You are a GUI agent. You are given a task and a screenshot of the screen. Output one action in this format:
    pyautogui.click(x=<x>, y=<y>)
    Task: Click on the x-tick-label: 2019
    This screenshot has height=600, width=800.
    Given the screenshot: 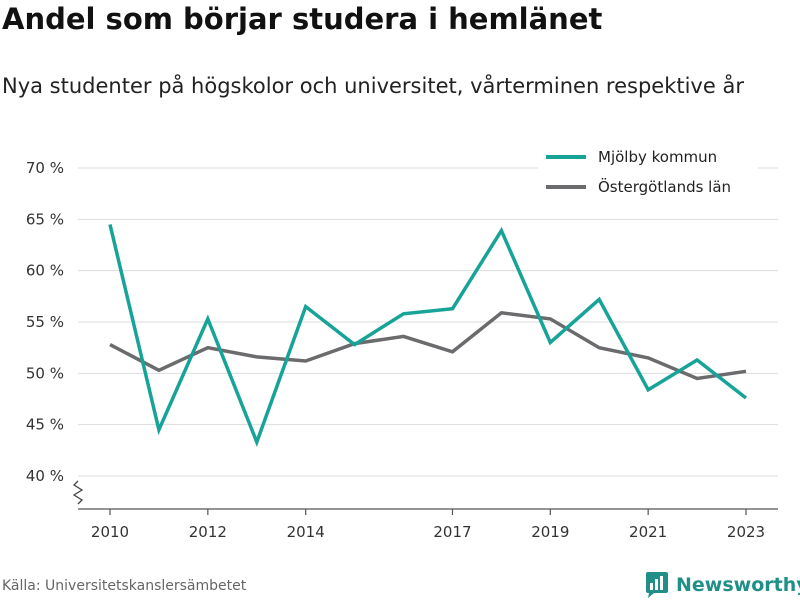 What is the action you would take?
    pyautogui.click(x=550, y=532)
    